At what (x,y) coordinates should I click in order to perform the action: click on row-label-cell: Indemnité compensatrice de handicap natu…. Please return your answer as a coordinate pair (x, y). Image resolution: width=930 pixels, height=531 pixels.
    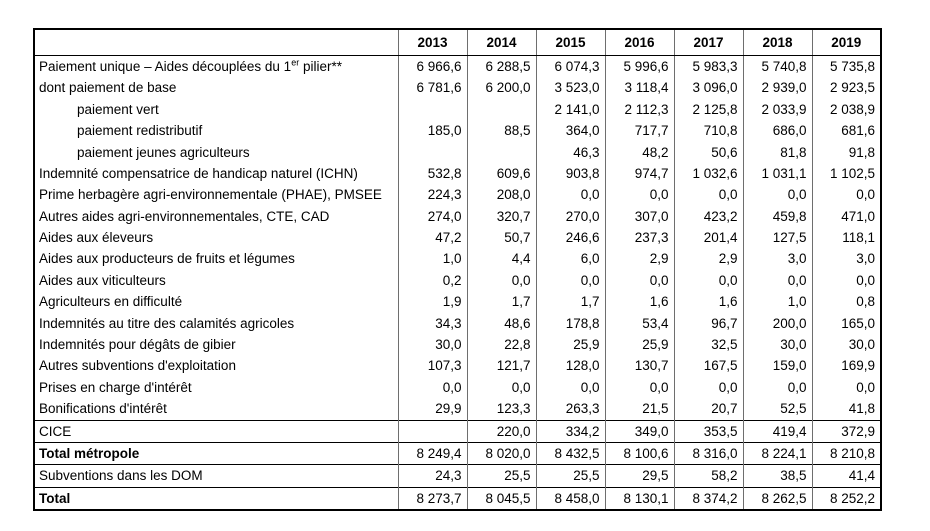
    Looking at the image, I should click on (198, 173).